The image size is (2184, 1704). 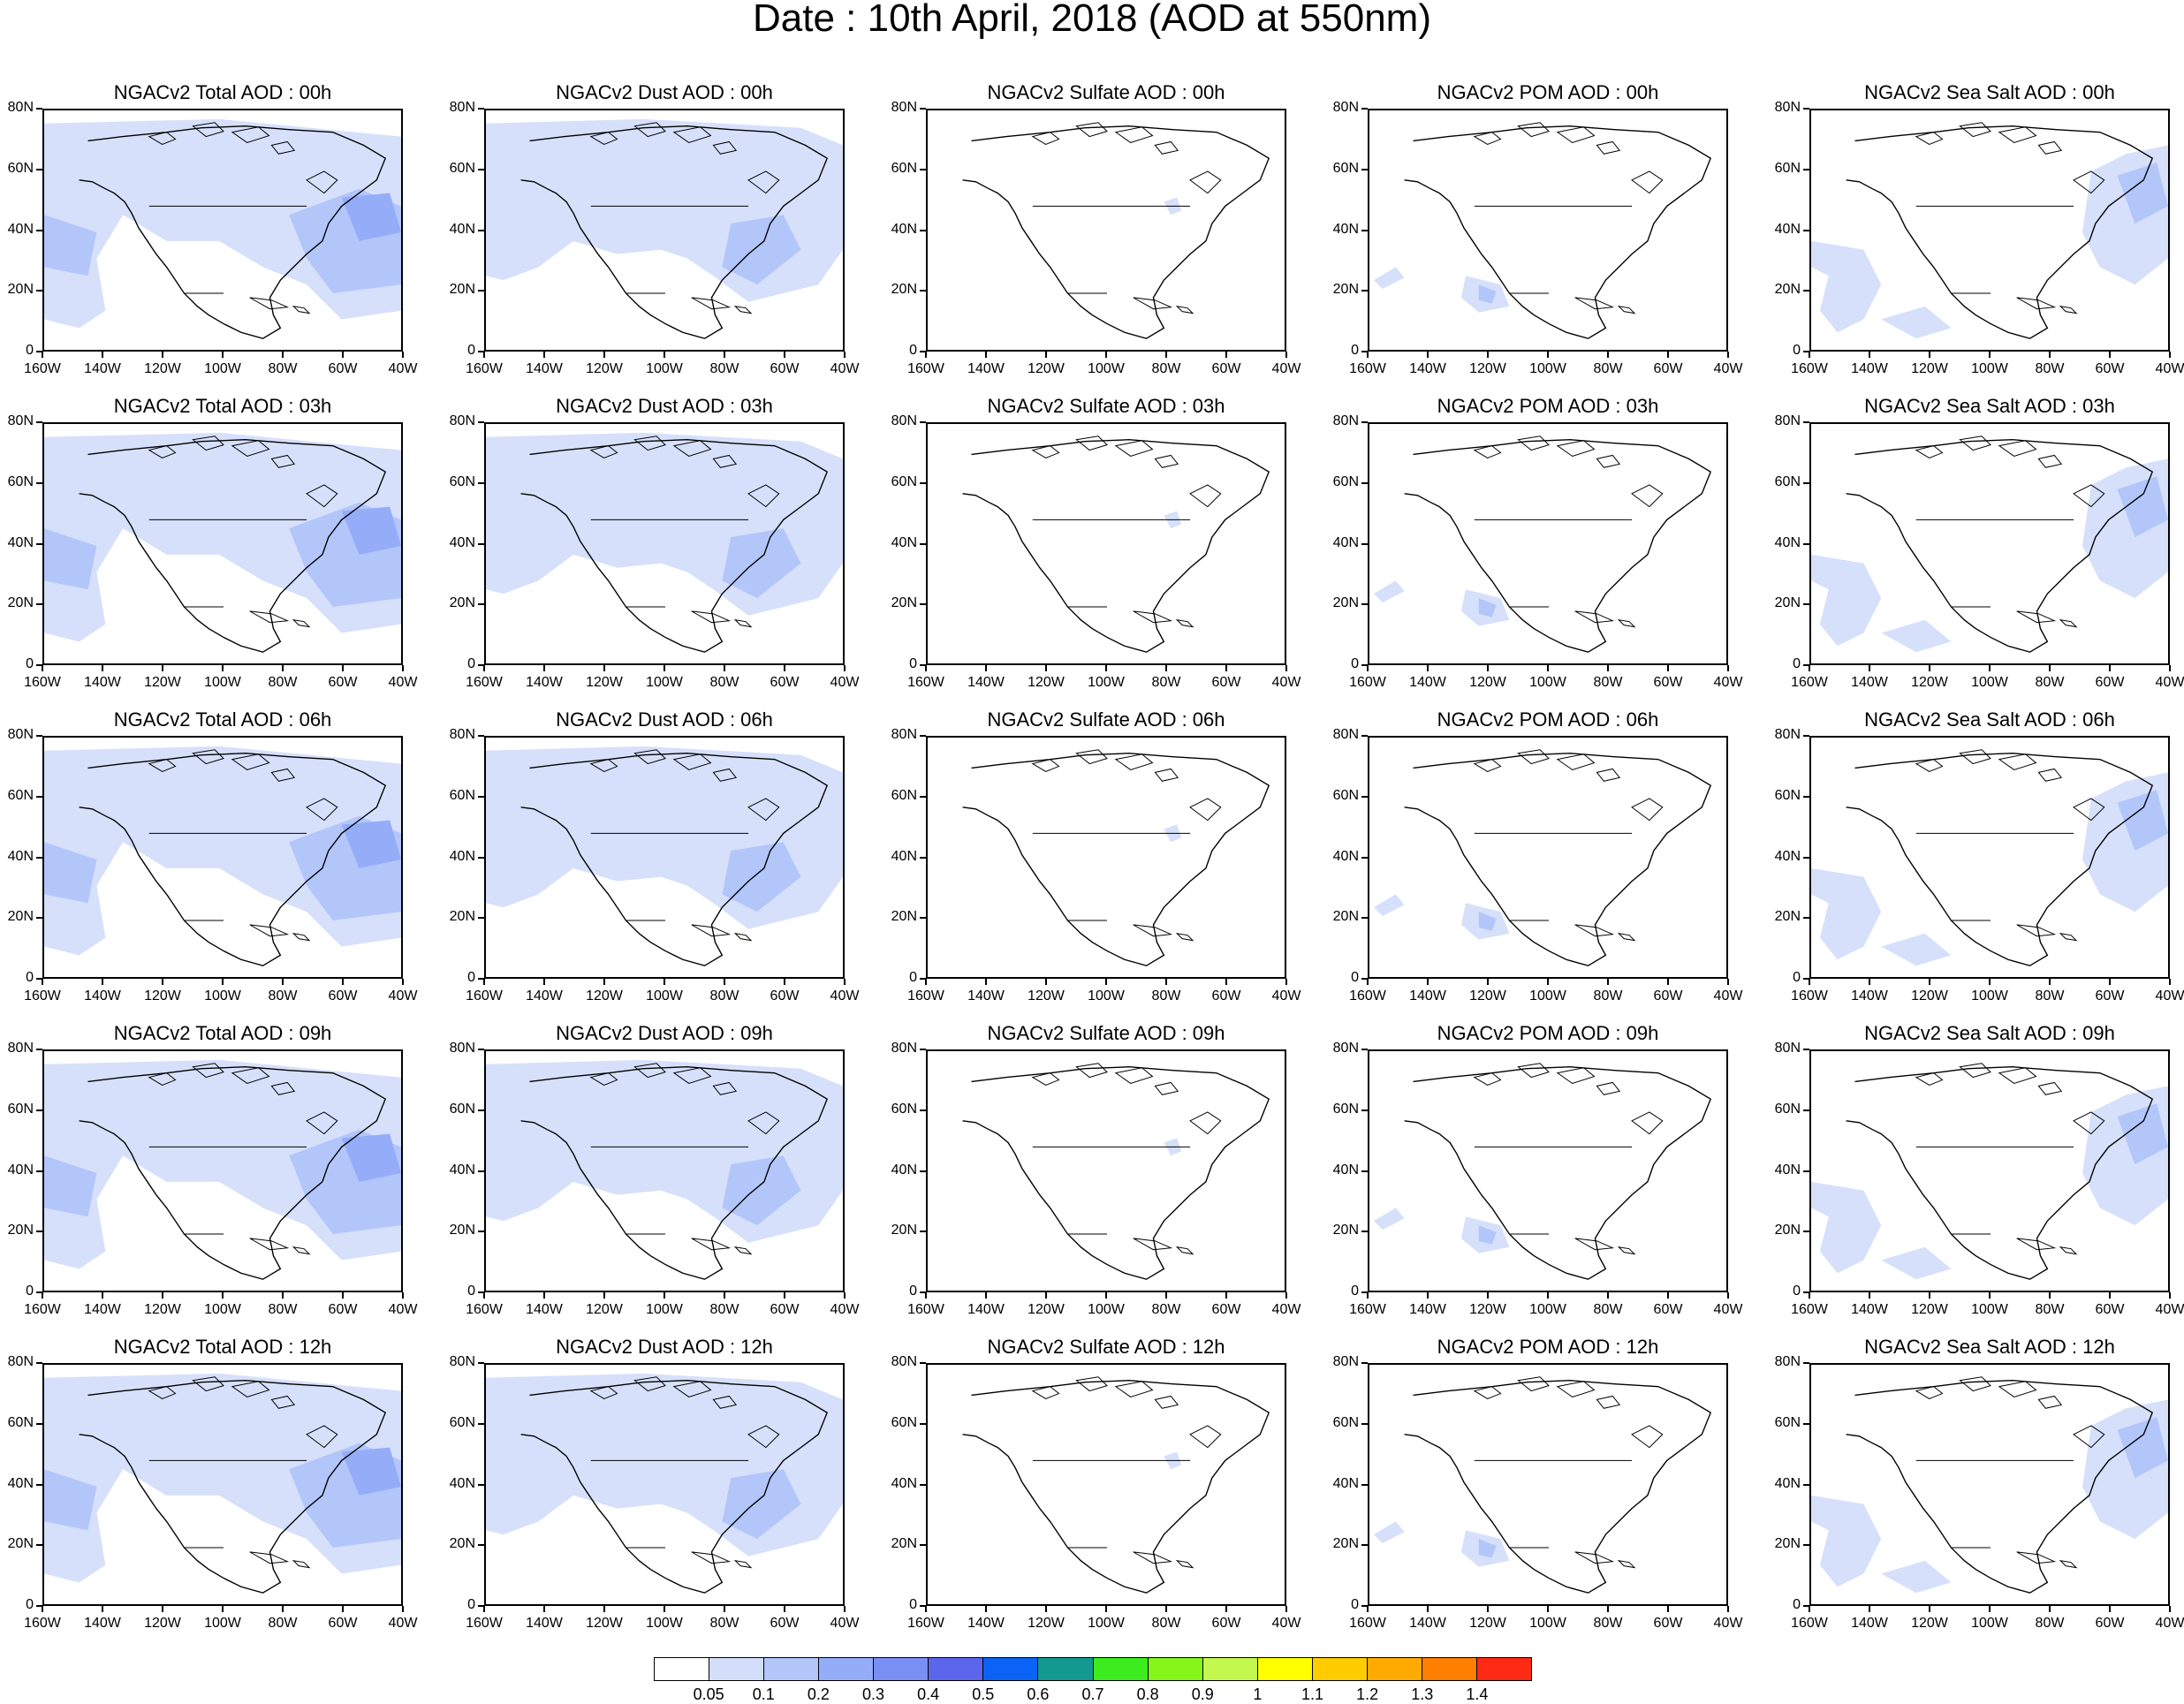 I want to click on aod-shading, so click(x=1989, y=1183).